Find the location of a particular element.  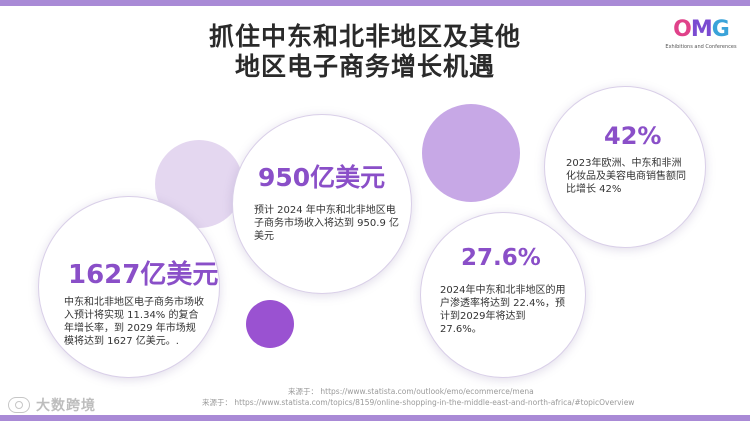

title-line-1: 抓住中东和北非地区及其他 is located at coordinates (364, 36).